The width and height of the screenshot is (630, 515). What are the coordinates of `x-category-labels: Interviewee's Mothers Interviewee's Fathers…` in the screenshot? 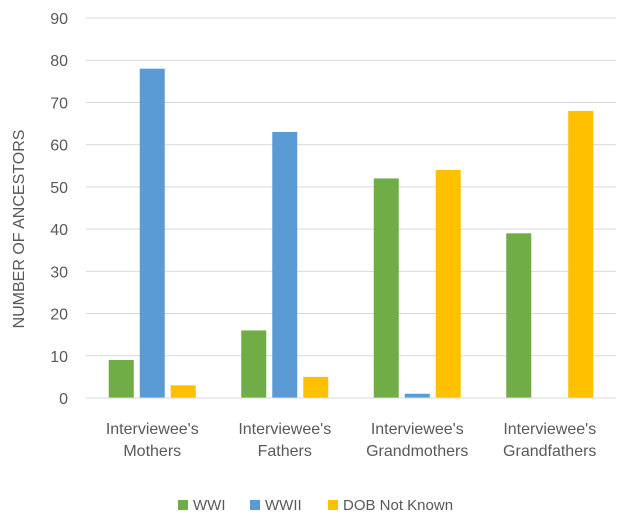 It's located at (351, 440).